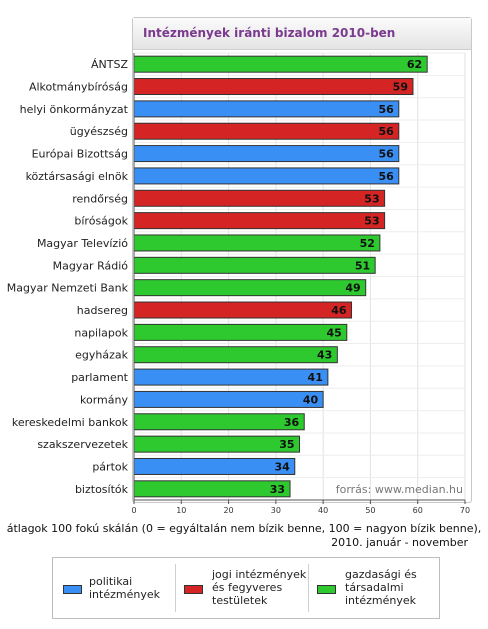 The width and height of the screenshot is (488, 629). I want to click on tick-label: 40, so click(323, 510).